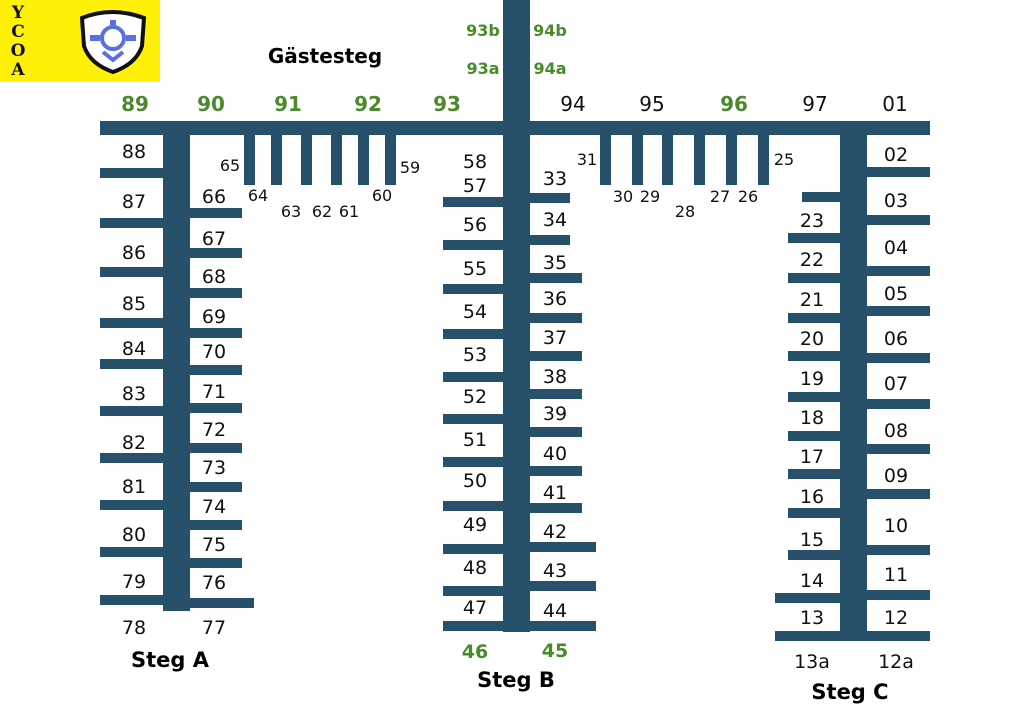  What do you see at coordinates (555, 532) in the screenshot?
I see `berth-number-42: 42` at bounding box center [555, 532].